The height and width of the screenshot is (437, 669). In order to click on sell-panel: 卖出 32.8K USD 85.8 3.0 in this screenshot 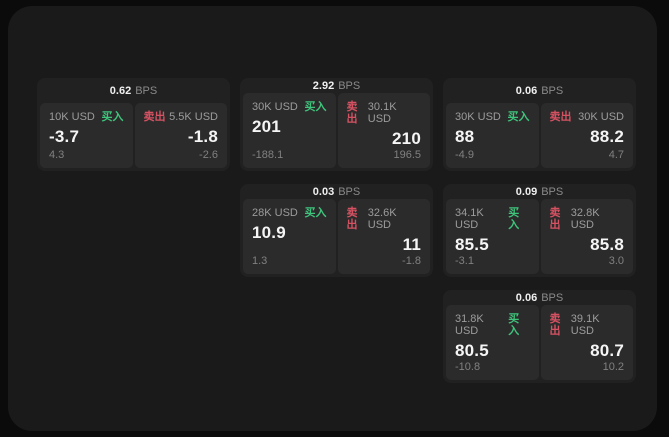, I will do `click(586, 236)`.